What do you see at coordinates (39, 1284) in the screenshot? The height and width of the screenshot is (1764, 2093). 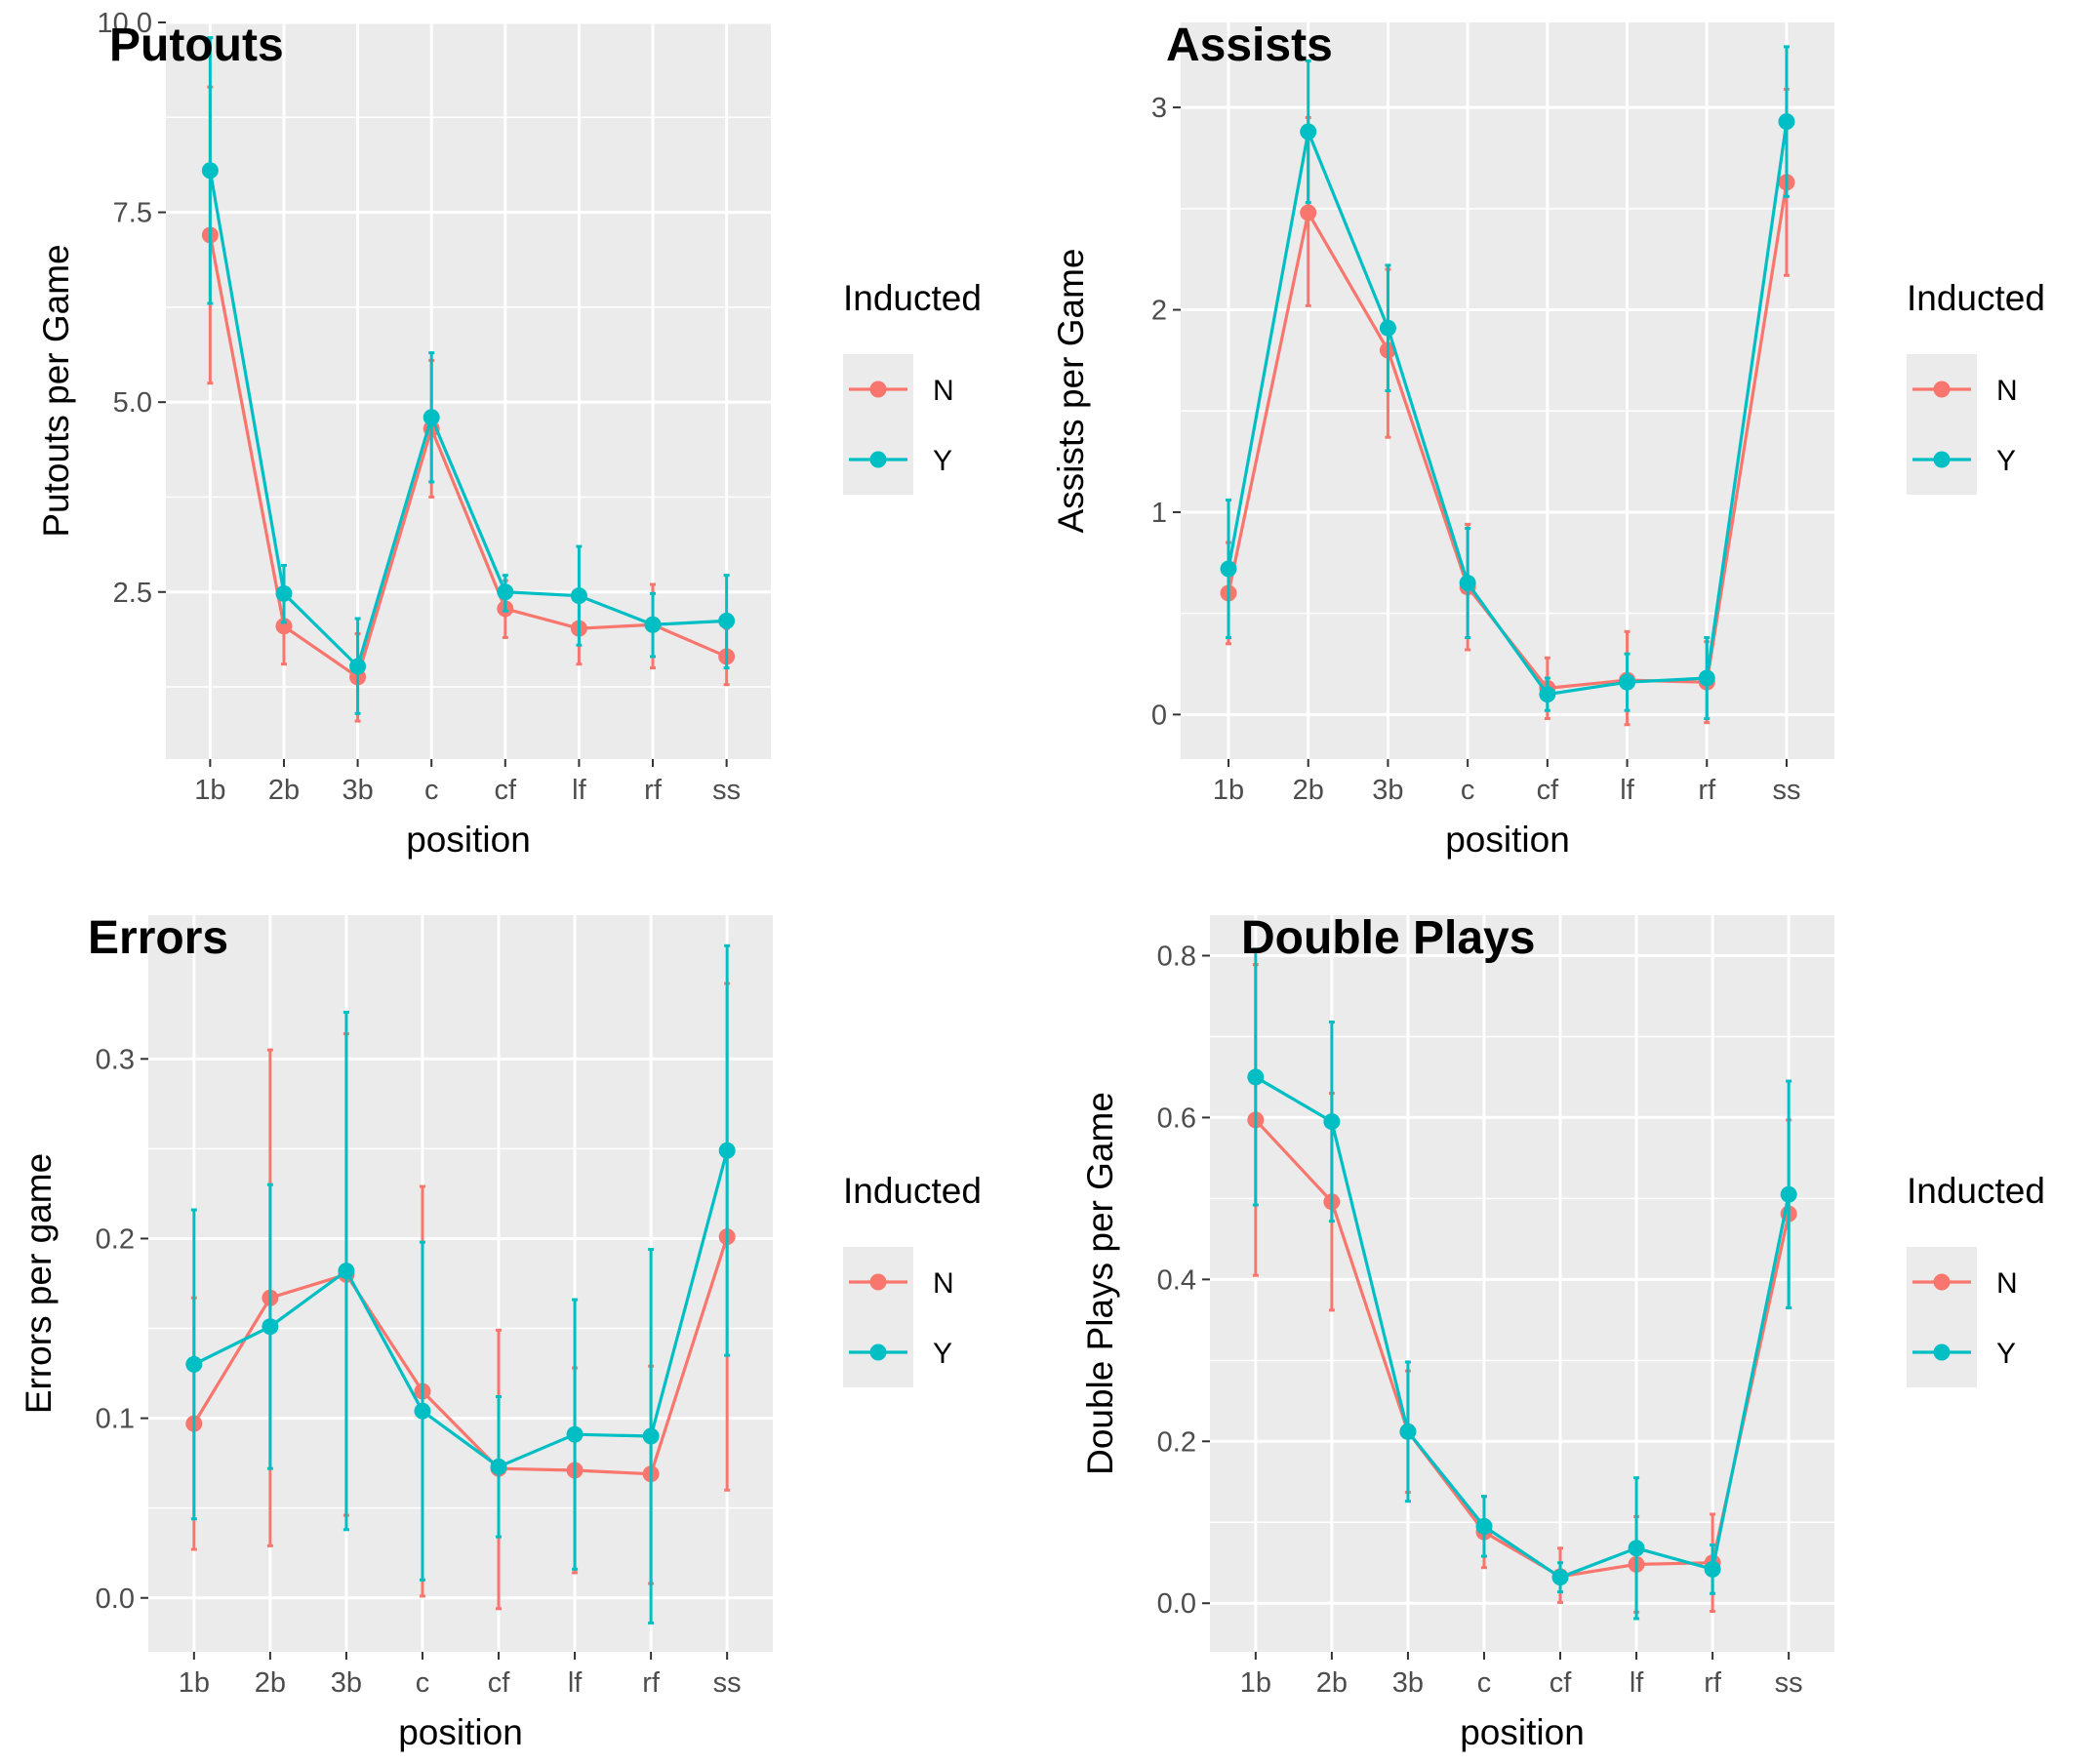 I see `y-axis-title: Errors per game` at bounding box center [39, 1284].